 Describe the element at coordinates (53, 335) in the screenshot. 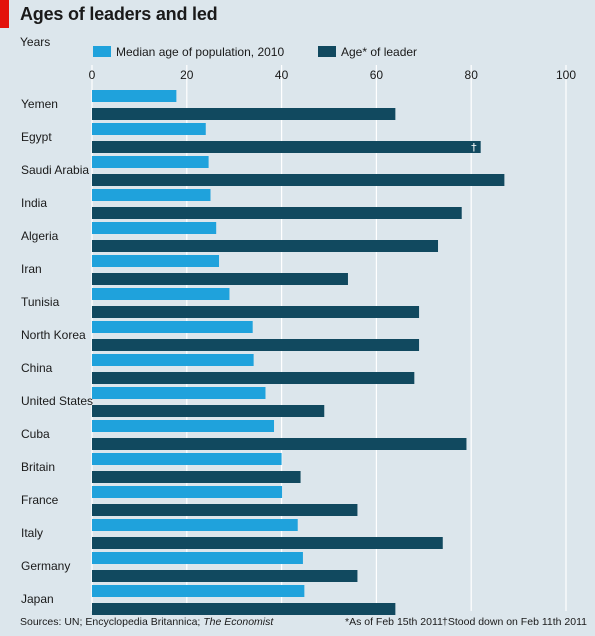

I see `category-label: North Korea` at that location.